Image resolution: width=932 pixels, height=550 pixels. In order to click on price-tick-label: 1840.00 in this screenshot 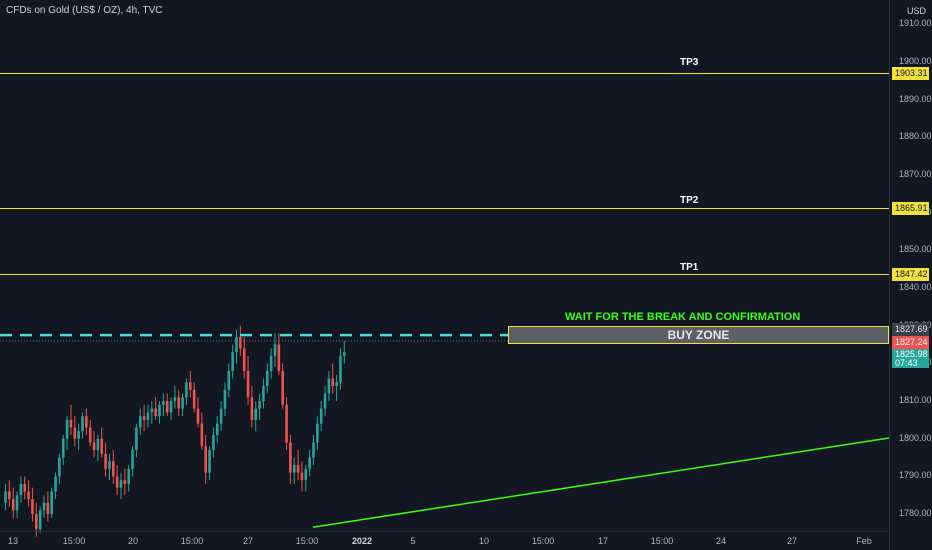, I will do `click(915, 287)`.